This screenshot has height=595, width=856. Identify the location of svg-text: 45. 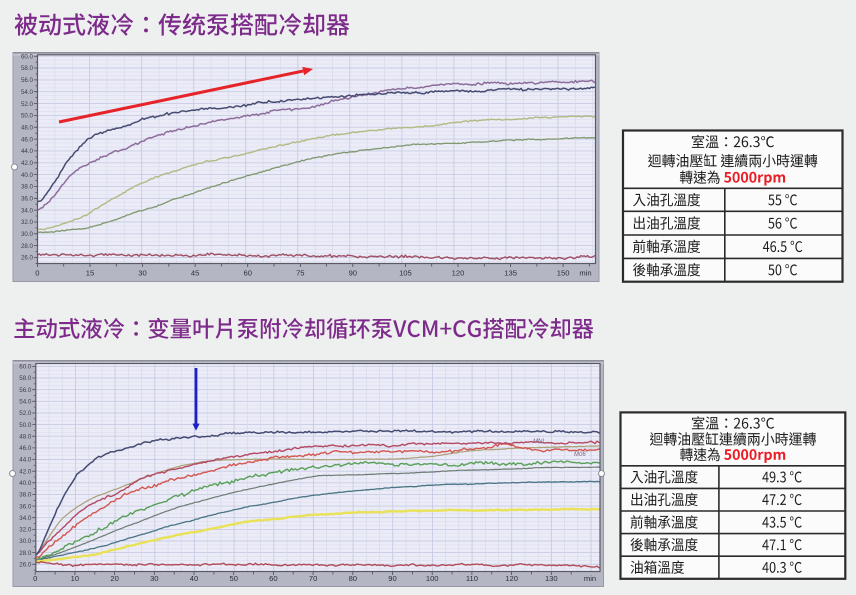
(195, 272).